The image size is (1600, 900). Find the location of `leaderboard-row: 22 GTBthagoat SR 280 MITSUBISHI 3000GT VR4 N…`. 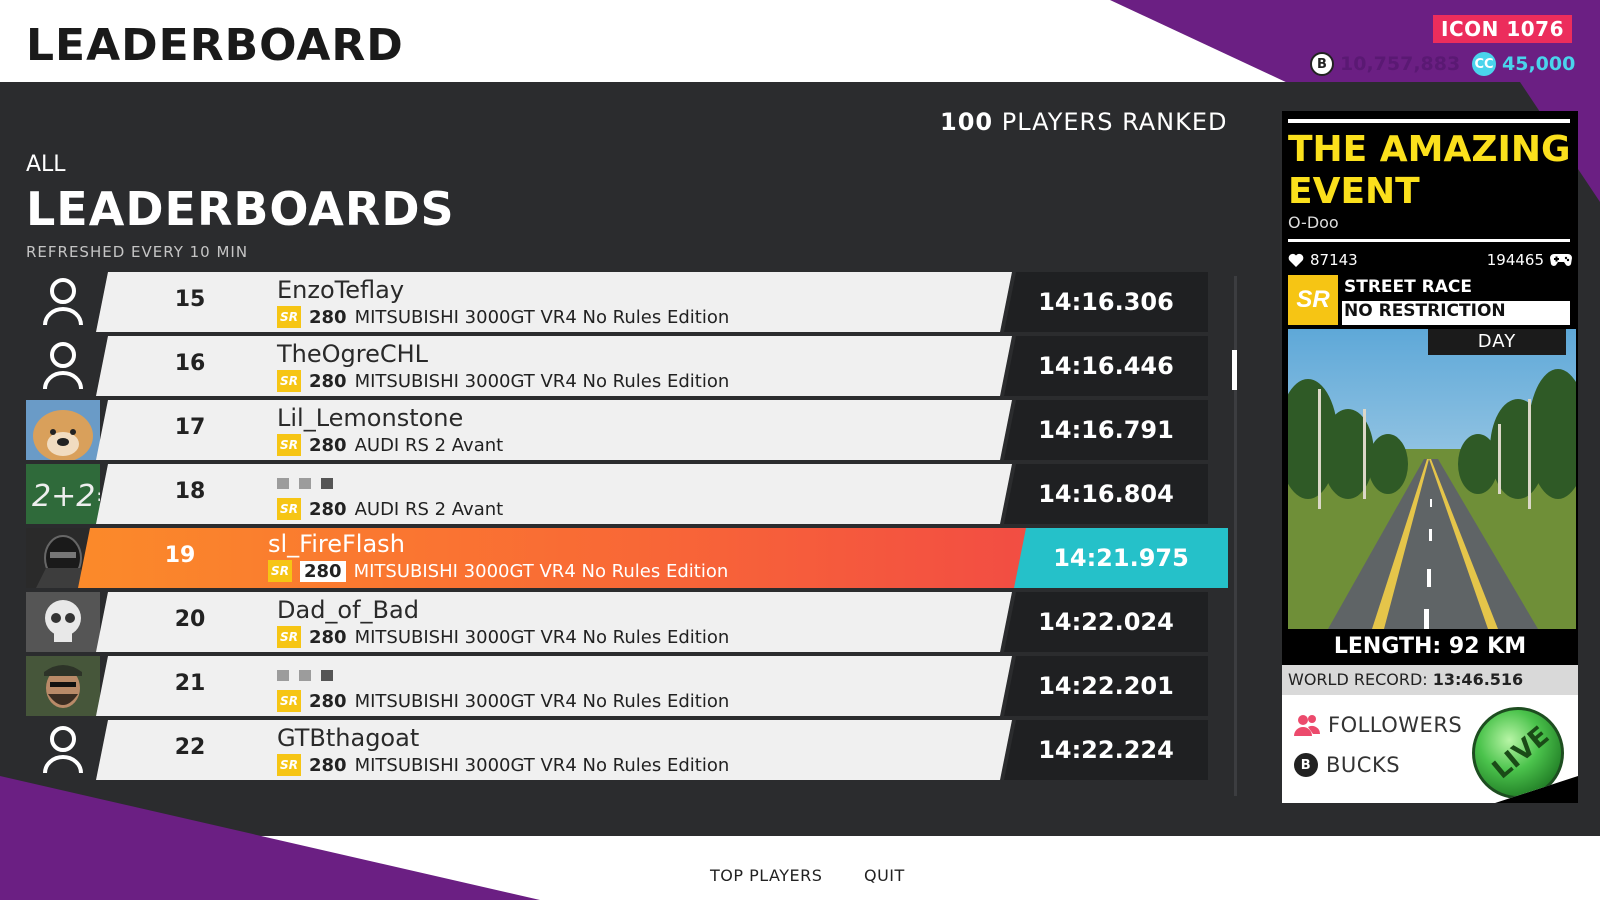

leaderboard-row: 22 GTBthagoat SR 280 MITSUBISHI 3000GT VR4 N… is located at coordinates (615, 750).